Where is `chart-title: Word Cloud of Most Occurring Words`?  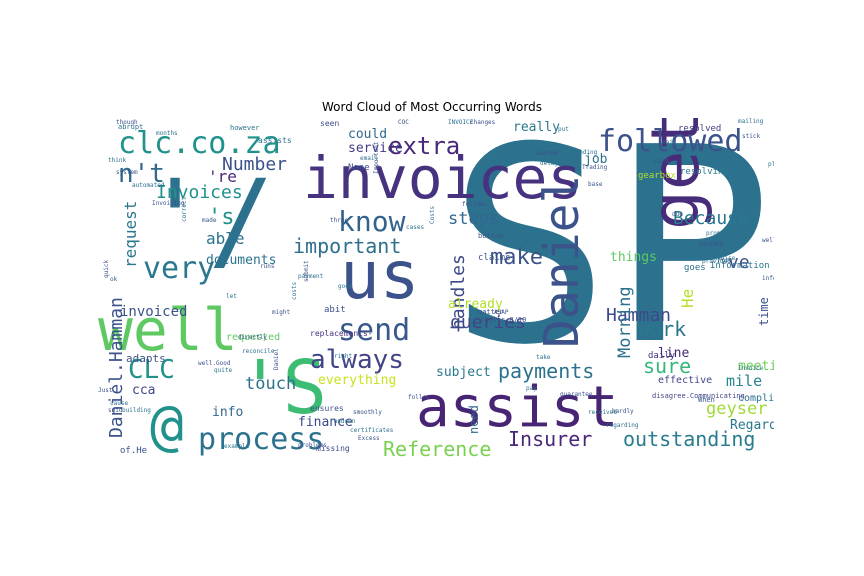 chart-title: Word Cloud of Most Occurring Words is located at coordinates (432, 107).